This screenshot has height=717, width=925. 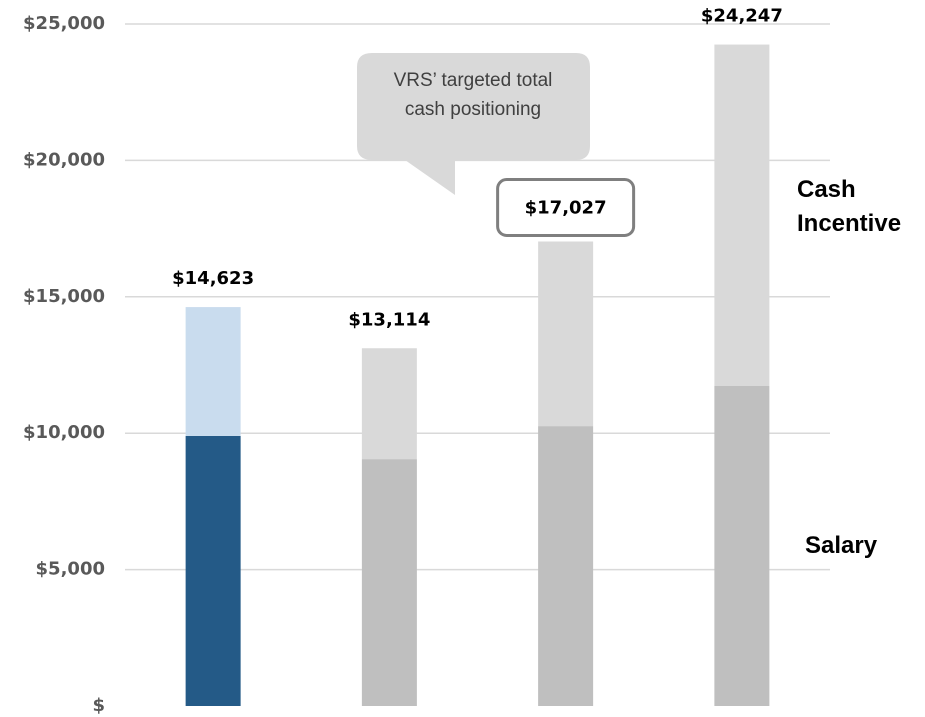 I want to click on y-tick-label: $5,000, so click(x=70, y=569).